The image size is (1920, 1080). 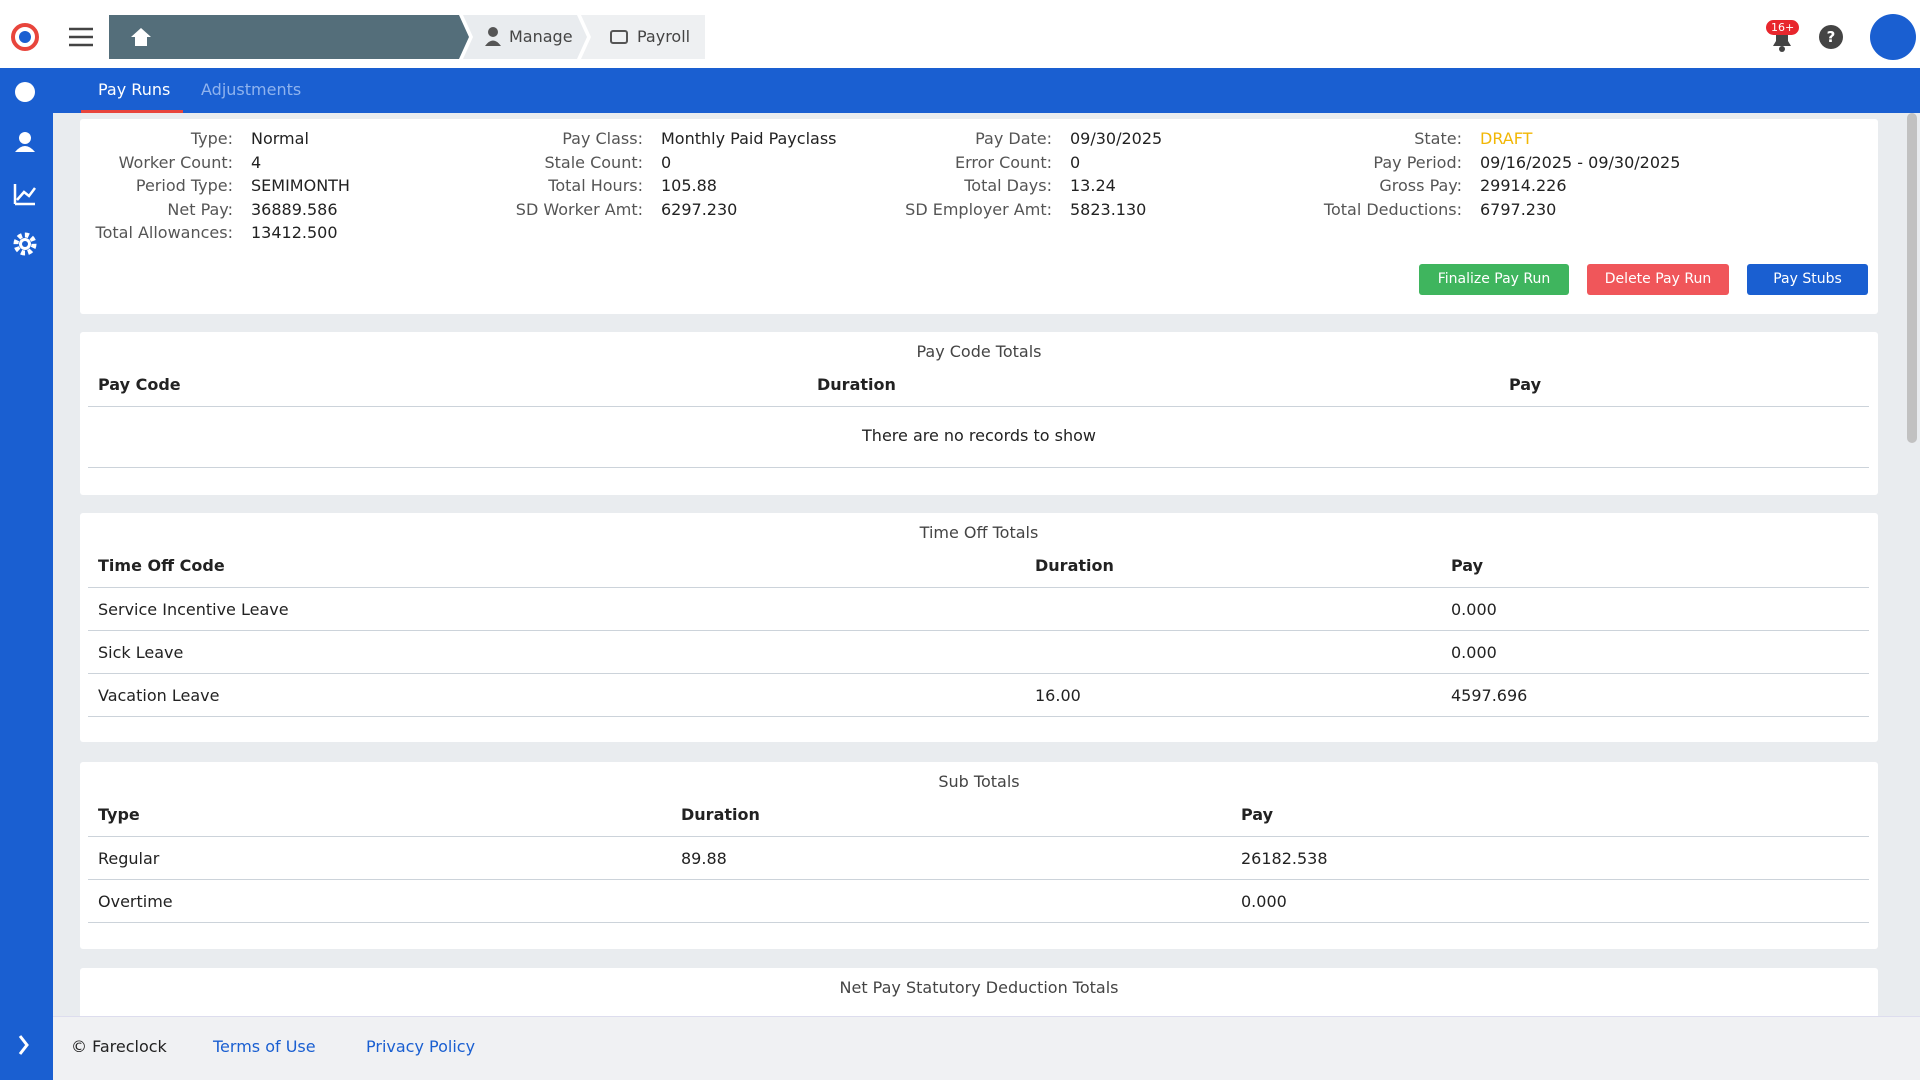 I want to click on field-label: Worker Count:, so click(x=175, y=162).